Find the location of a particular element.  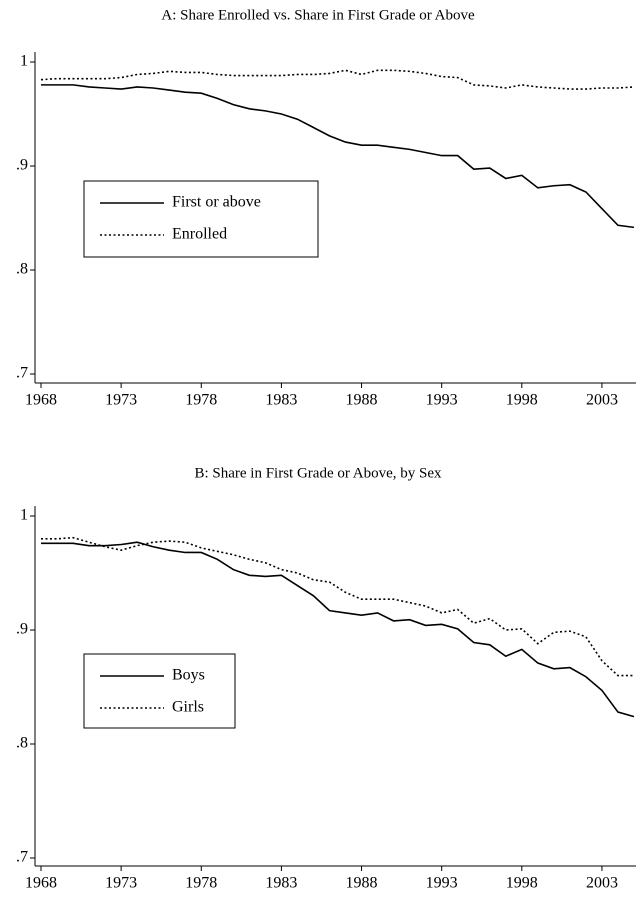

chart-title: B: Share in First Grade or Above, by Sex is located at coordinates (318, 473).